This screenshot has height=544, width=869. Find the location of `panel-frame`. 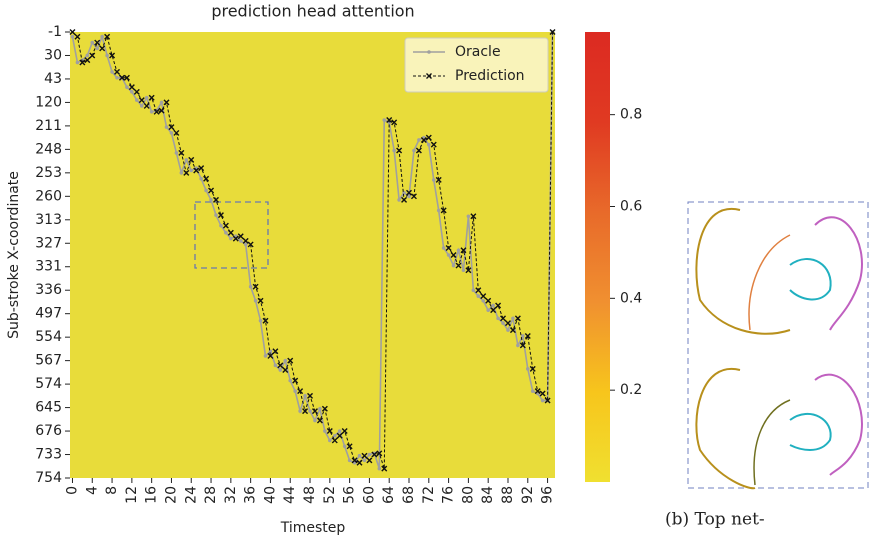

panel-frame is located at coordinates (778, 345).